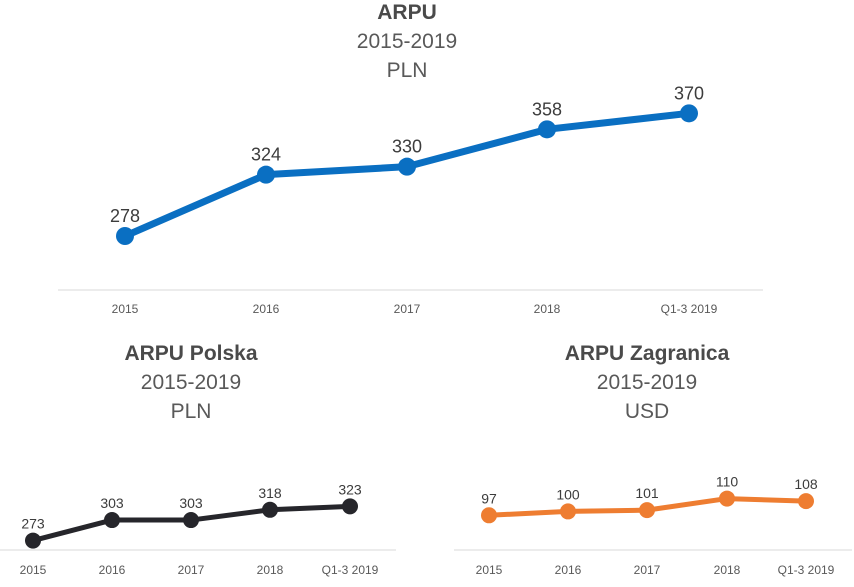 This screenshot has width=854, height=587. I want to click on zagranica-tick-label: 2018, so click(727, 570).